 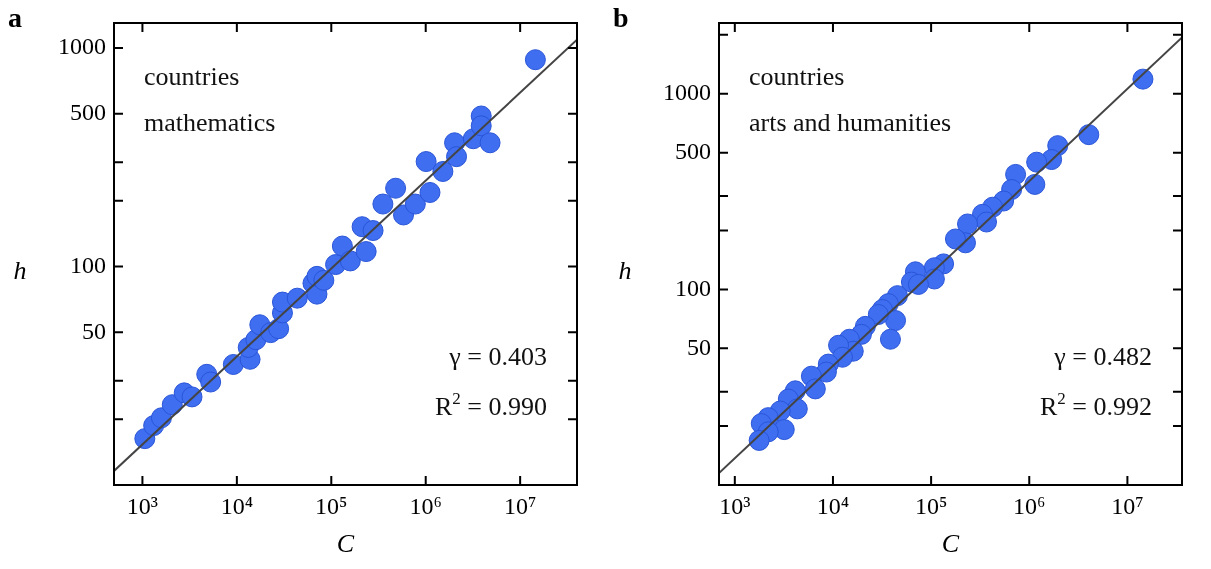 I want to click on annotation: γ = 0.403, so click(x=497, y=356).